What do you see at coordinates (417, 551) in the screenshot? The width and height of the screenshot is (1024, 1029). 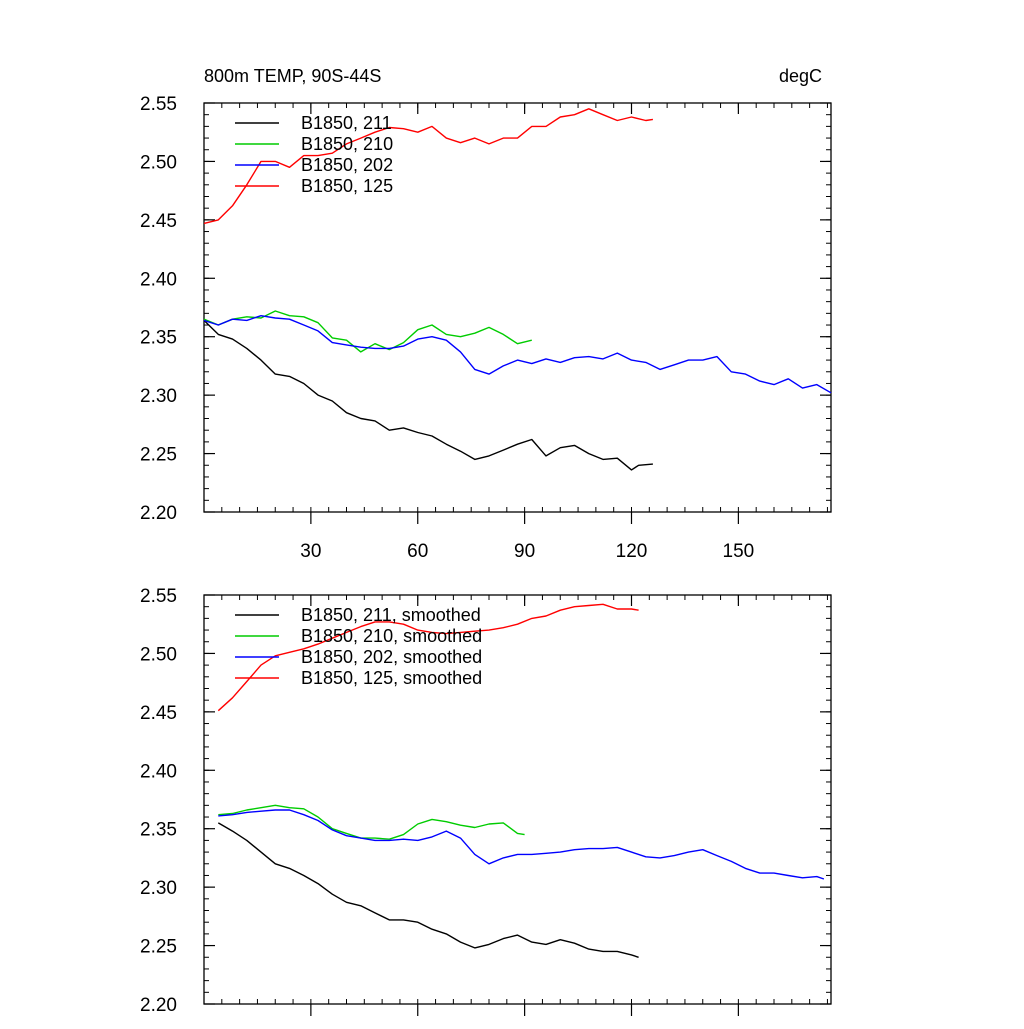 I see `x-tick-label: 60` at bounding box center [417, 551].